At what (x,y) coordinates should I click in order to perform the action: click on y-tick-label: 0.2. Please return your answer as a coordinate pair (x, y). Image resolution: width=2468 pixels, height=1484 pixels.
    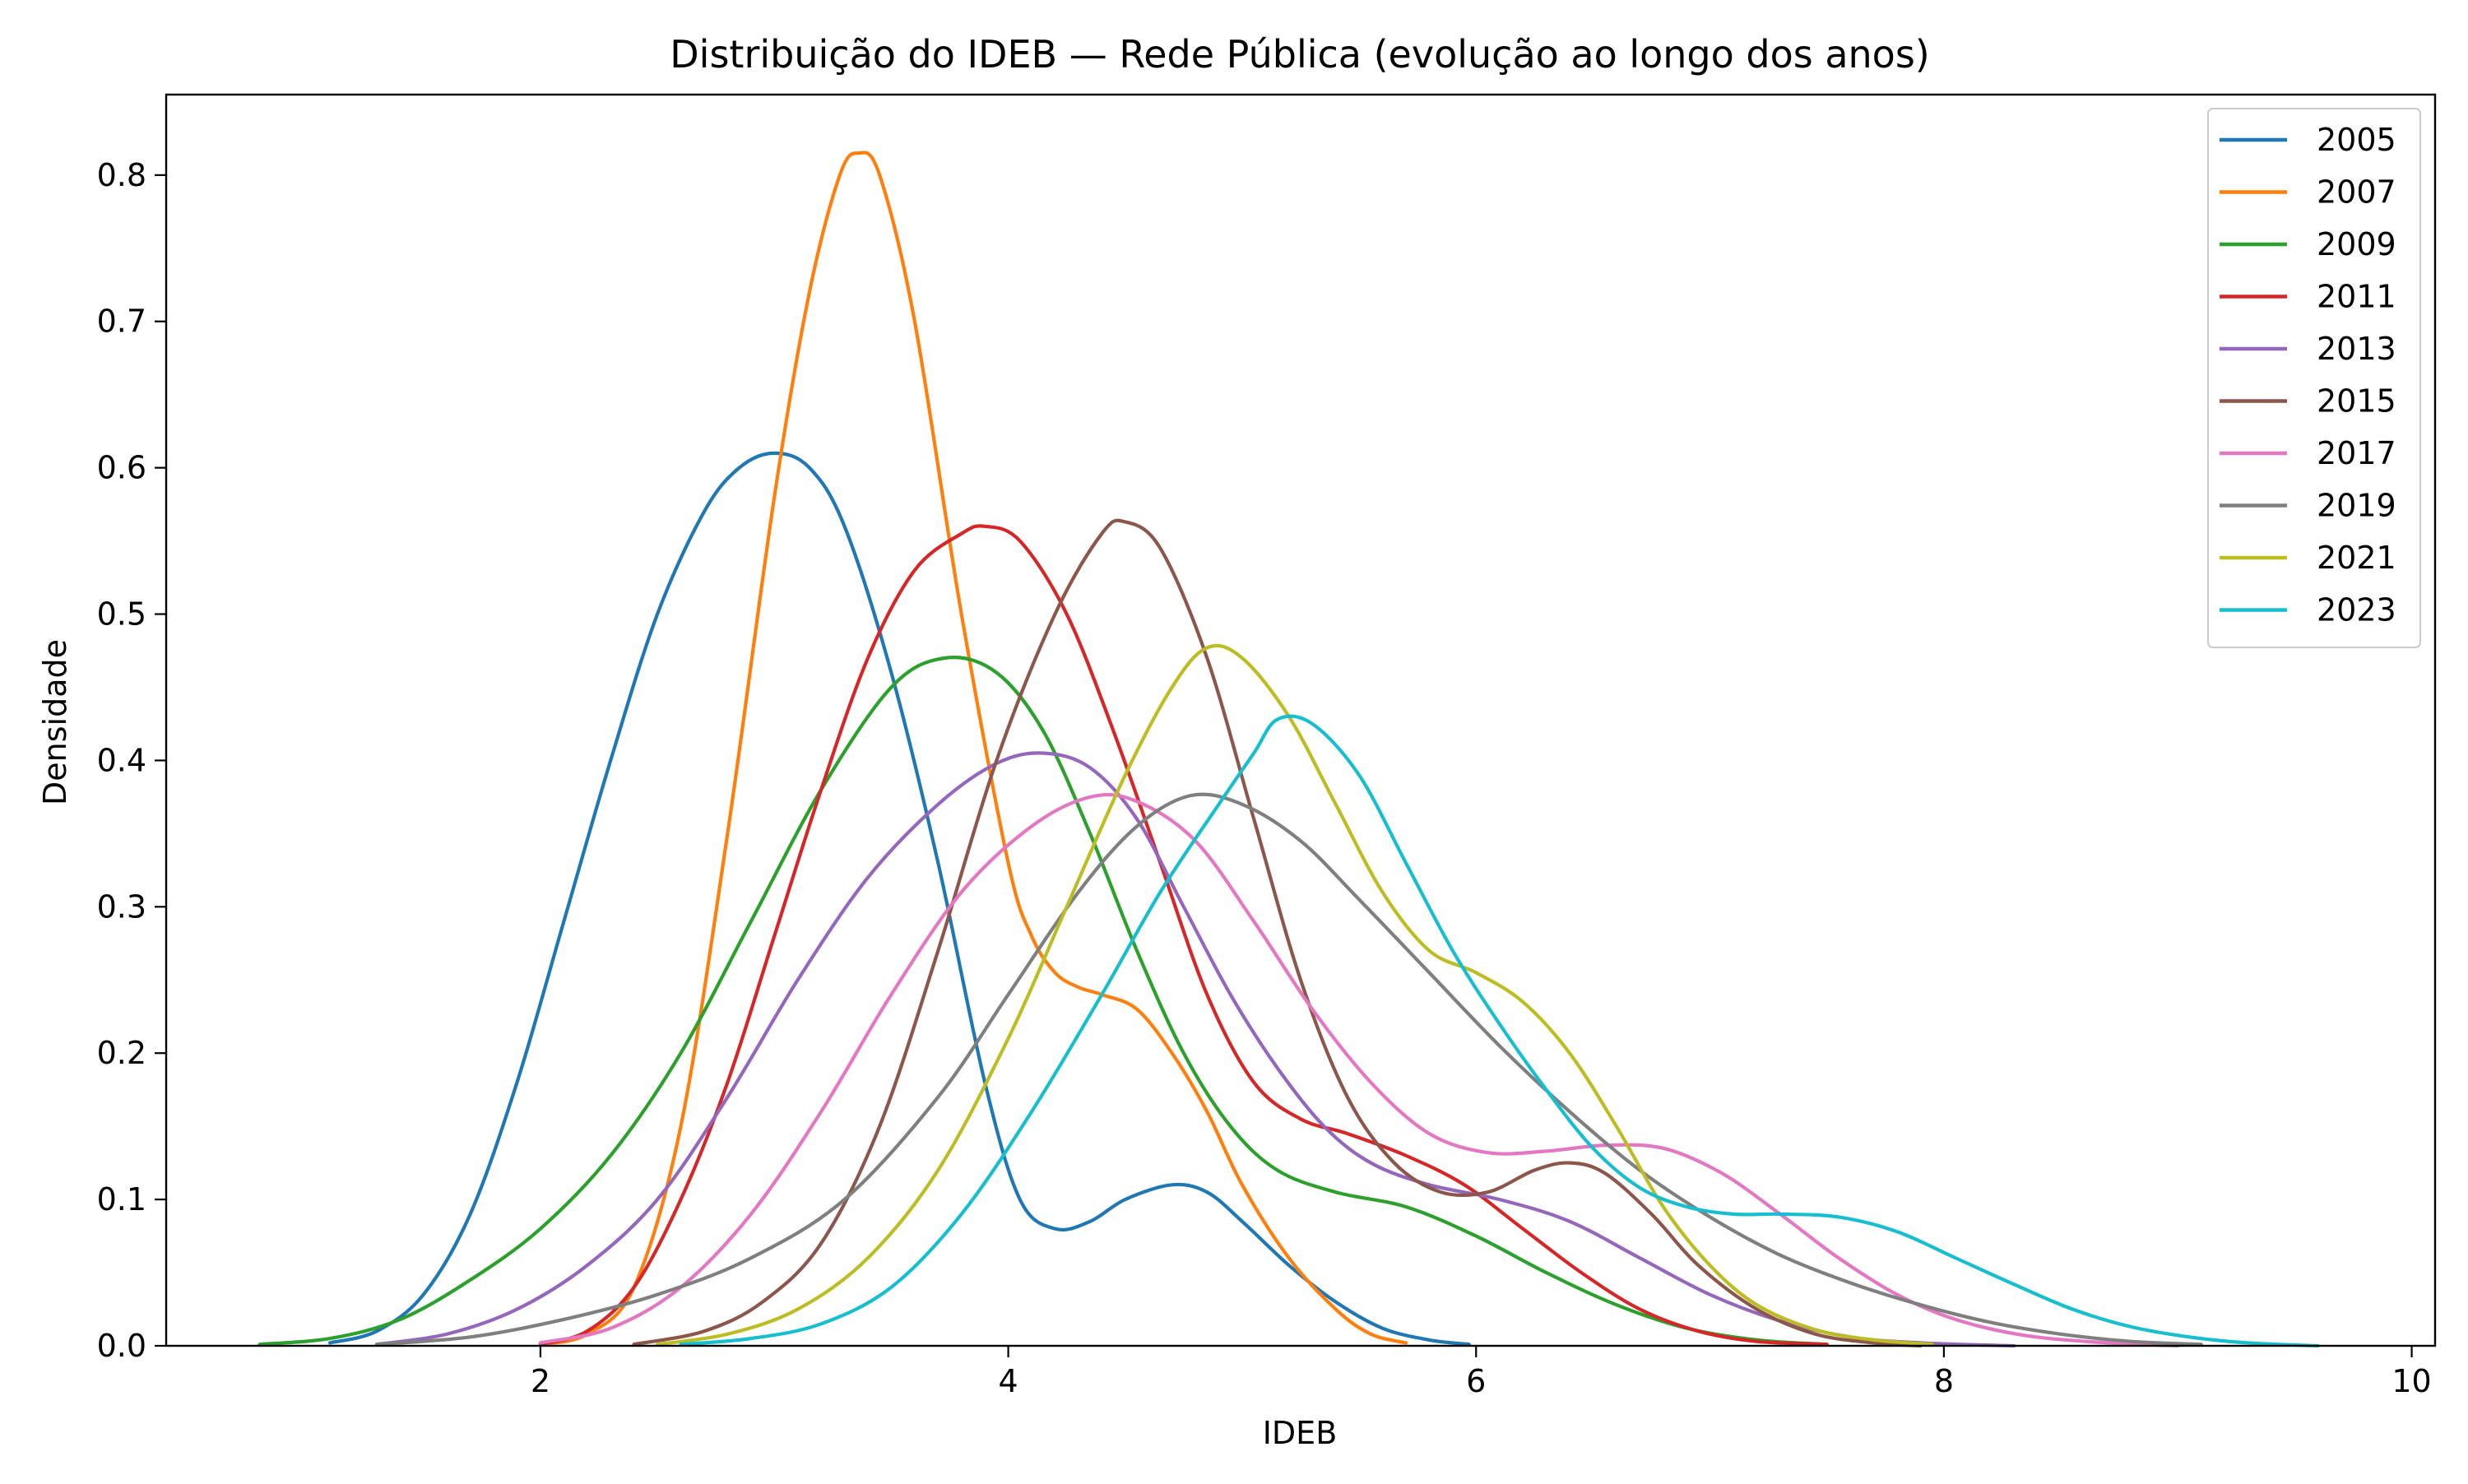
    Looking at the image, I should click on (121, 1053).